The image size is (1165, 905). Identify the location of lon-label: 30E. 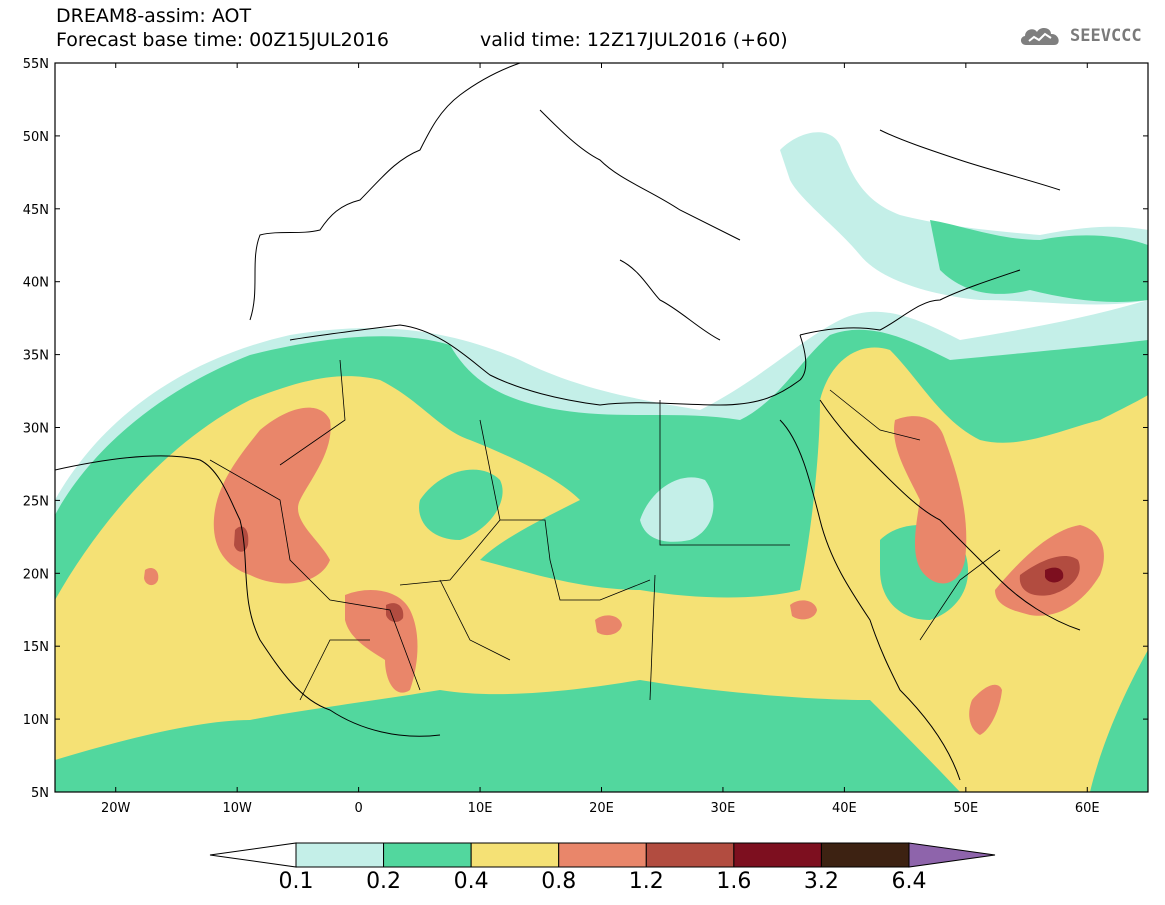
(723, 808).